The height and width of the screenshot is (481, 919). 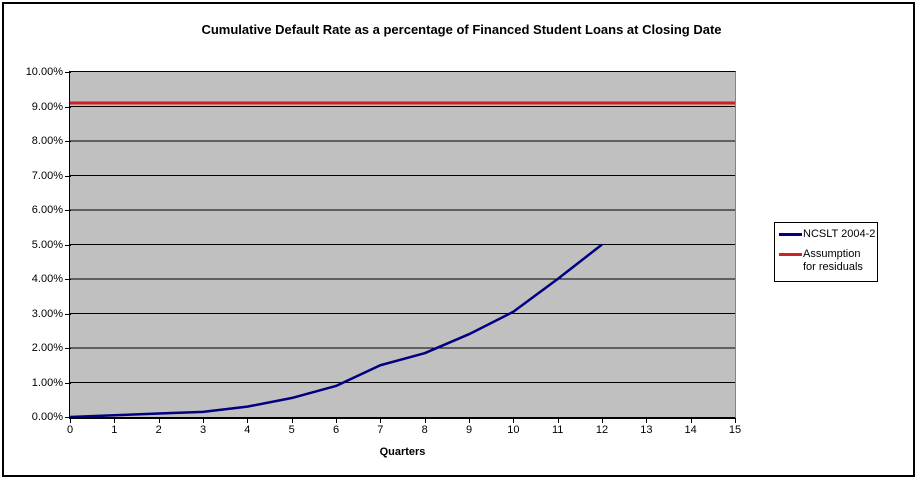 I want to click on x-tick-label: 11, so click(x=557, y=430).